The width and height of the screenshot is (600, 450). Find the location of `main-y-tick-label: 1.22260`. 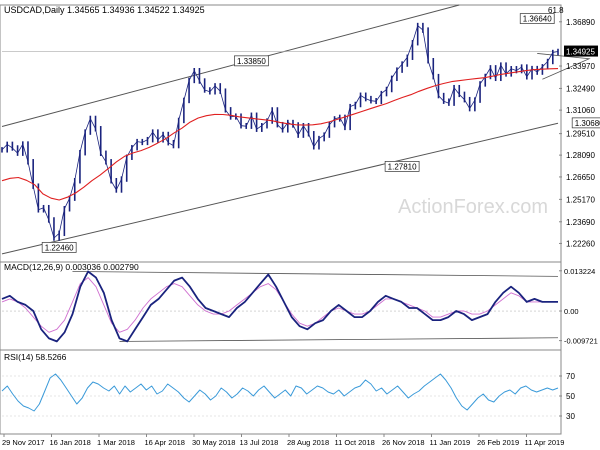

main-y-tick-label: 1.22260 is located at coordinates (580, 243).